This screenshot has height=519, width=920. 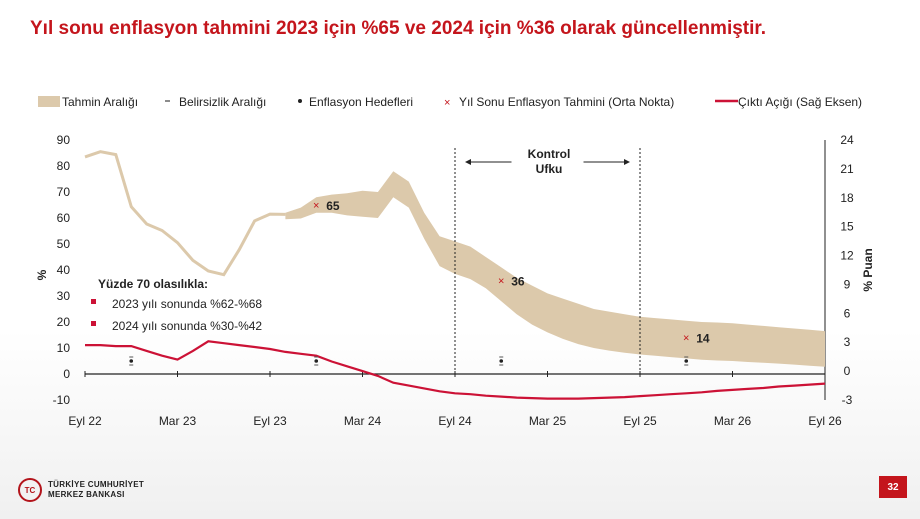 What do you see at coordinates (66, 374) in the screenshot?
I see `y-left-tick-label: 0` at bounding box center [66, 374].